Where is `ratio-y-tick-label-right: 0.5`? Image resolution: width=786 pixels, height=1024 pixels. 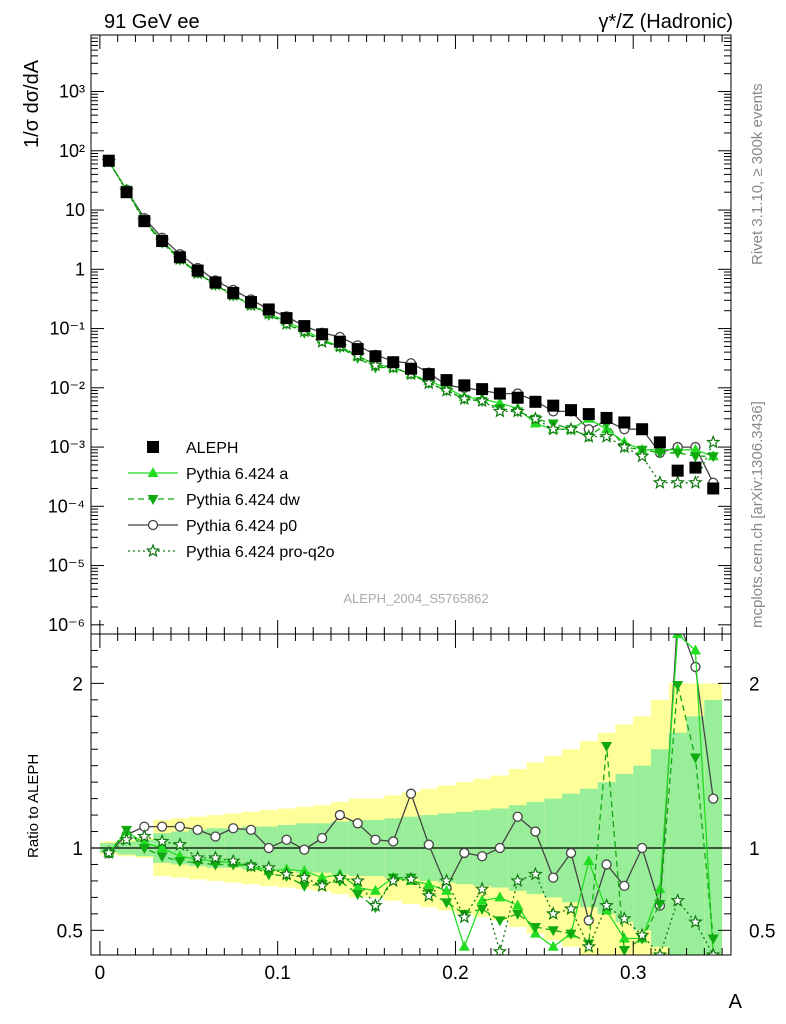 ratio-y-tick-label-right: 0.5 is located at coordinates (762, 931).